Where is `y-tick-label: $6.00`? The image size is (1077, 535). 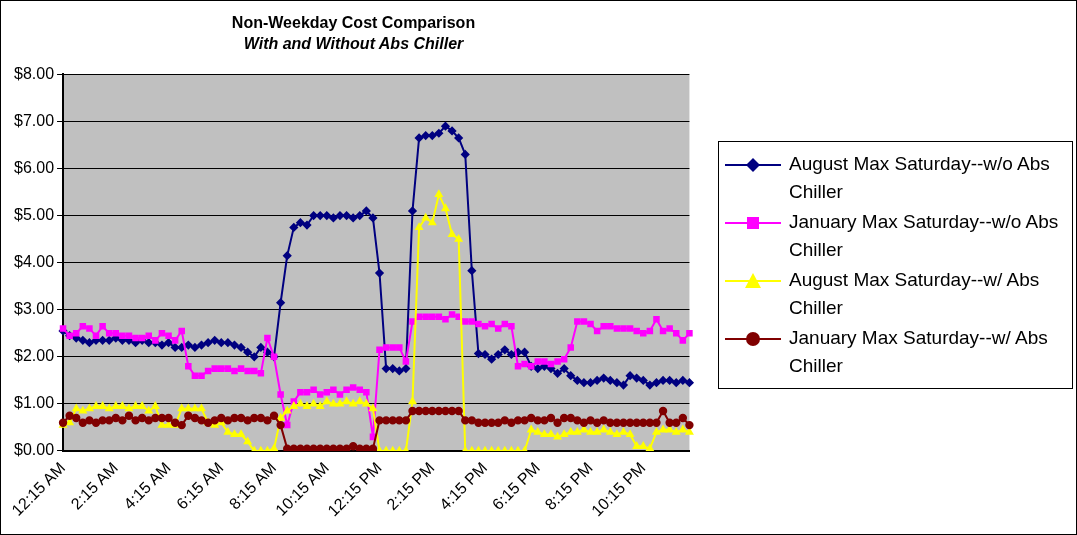 y-tick-label: $6.00 is located at coordinates (34, 167).